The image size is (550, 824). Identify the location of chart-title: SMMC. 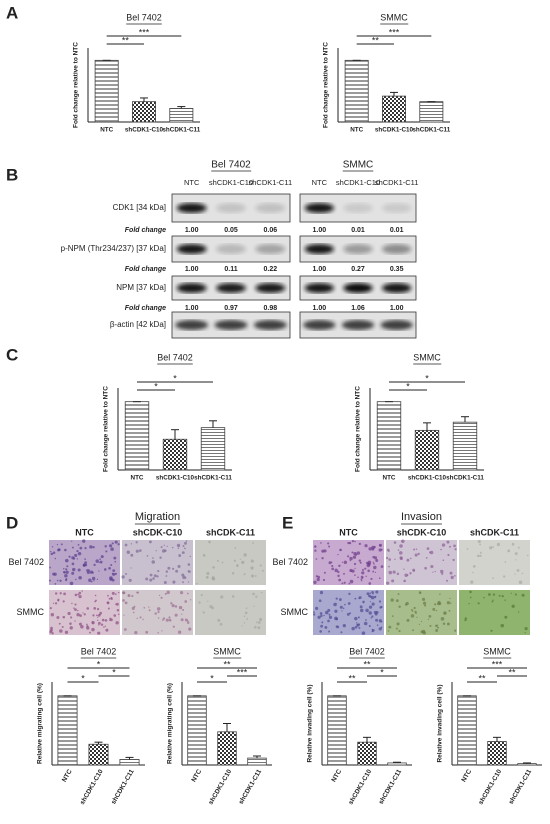
(497, 651).